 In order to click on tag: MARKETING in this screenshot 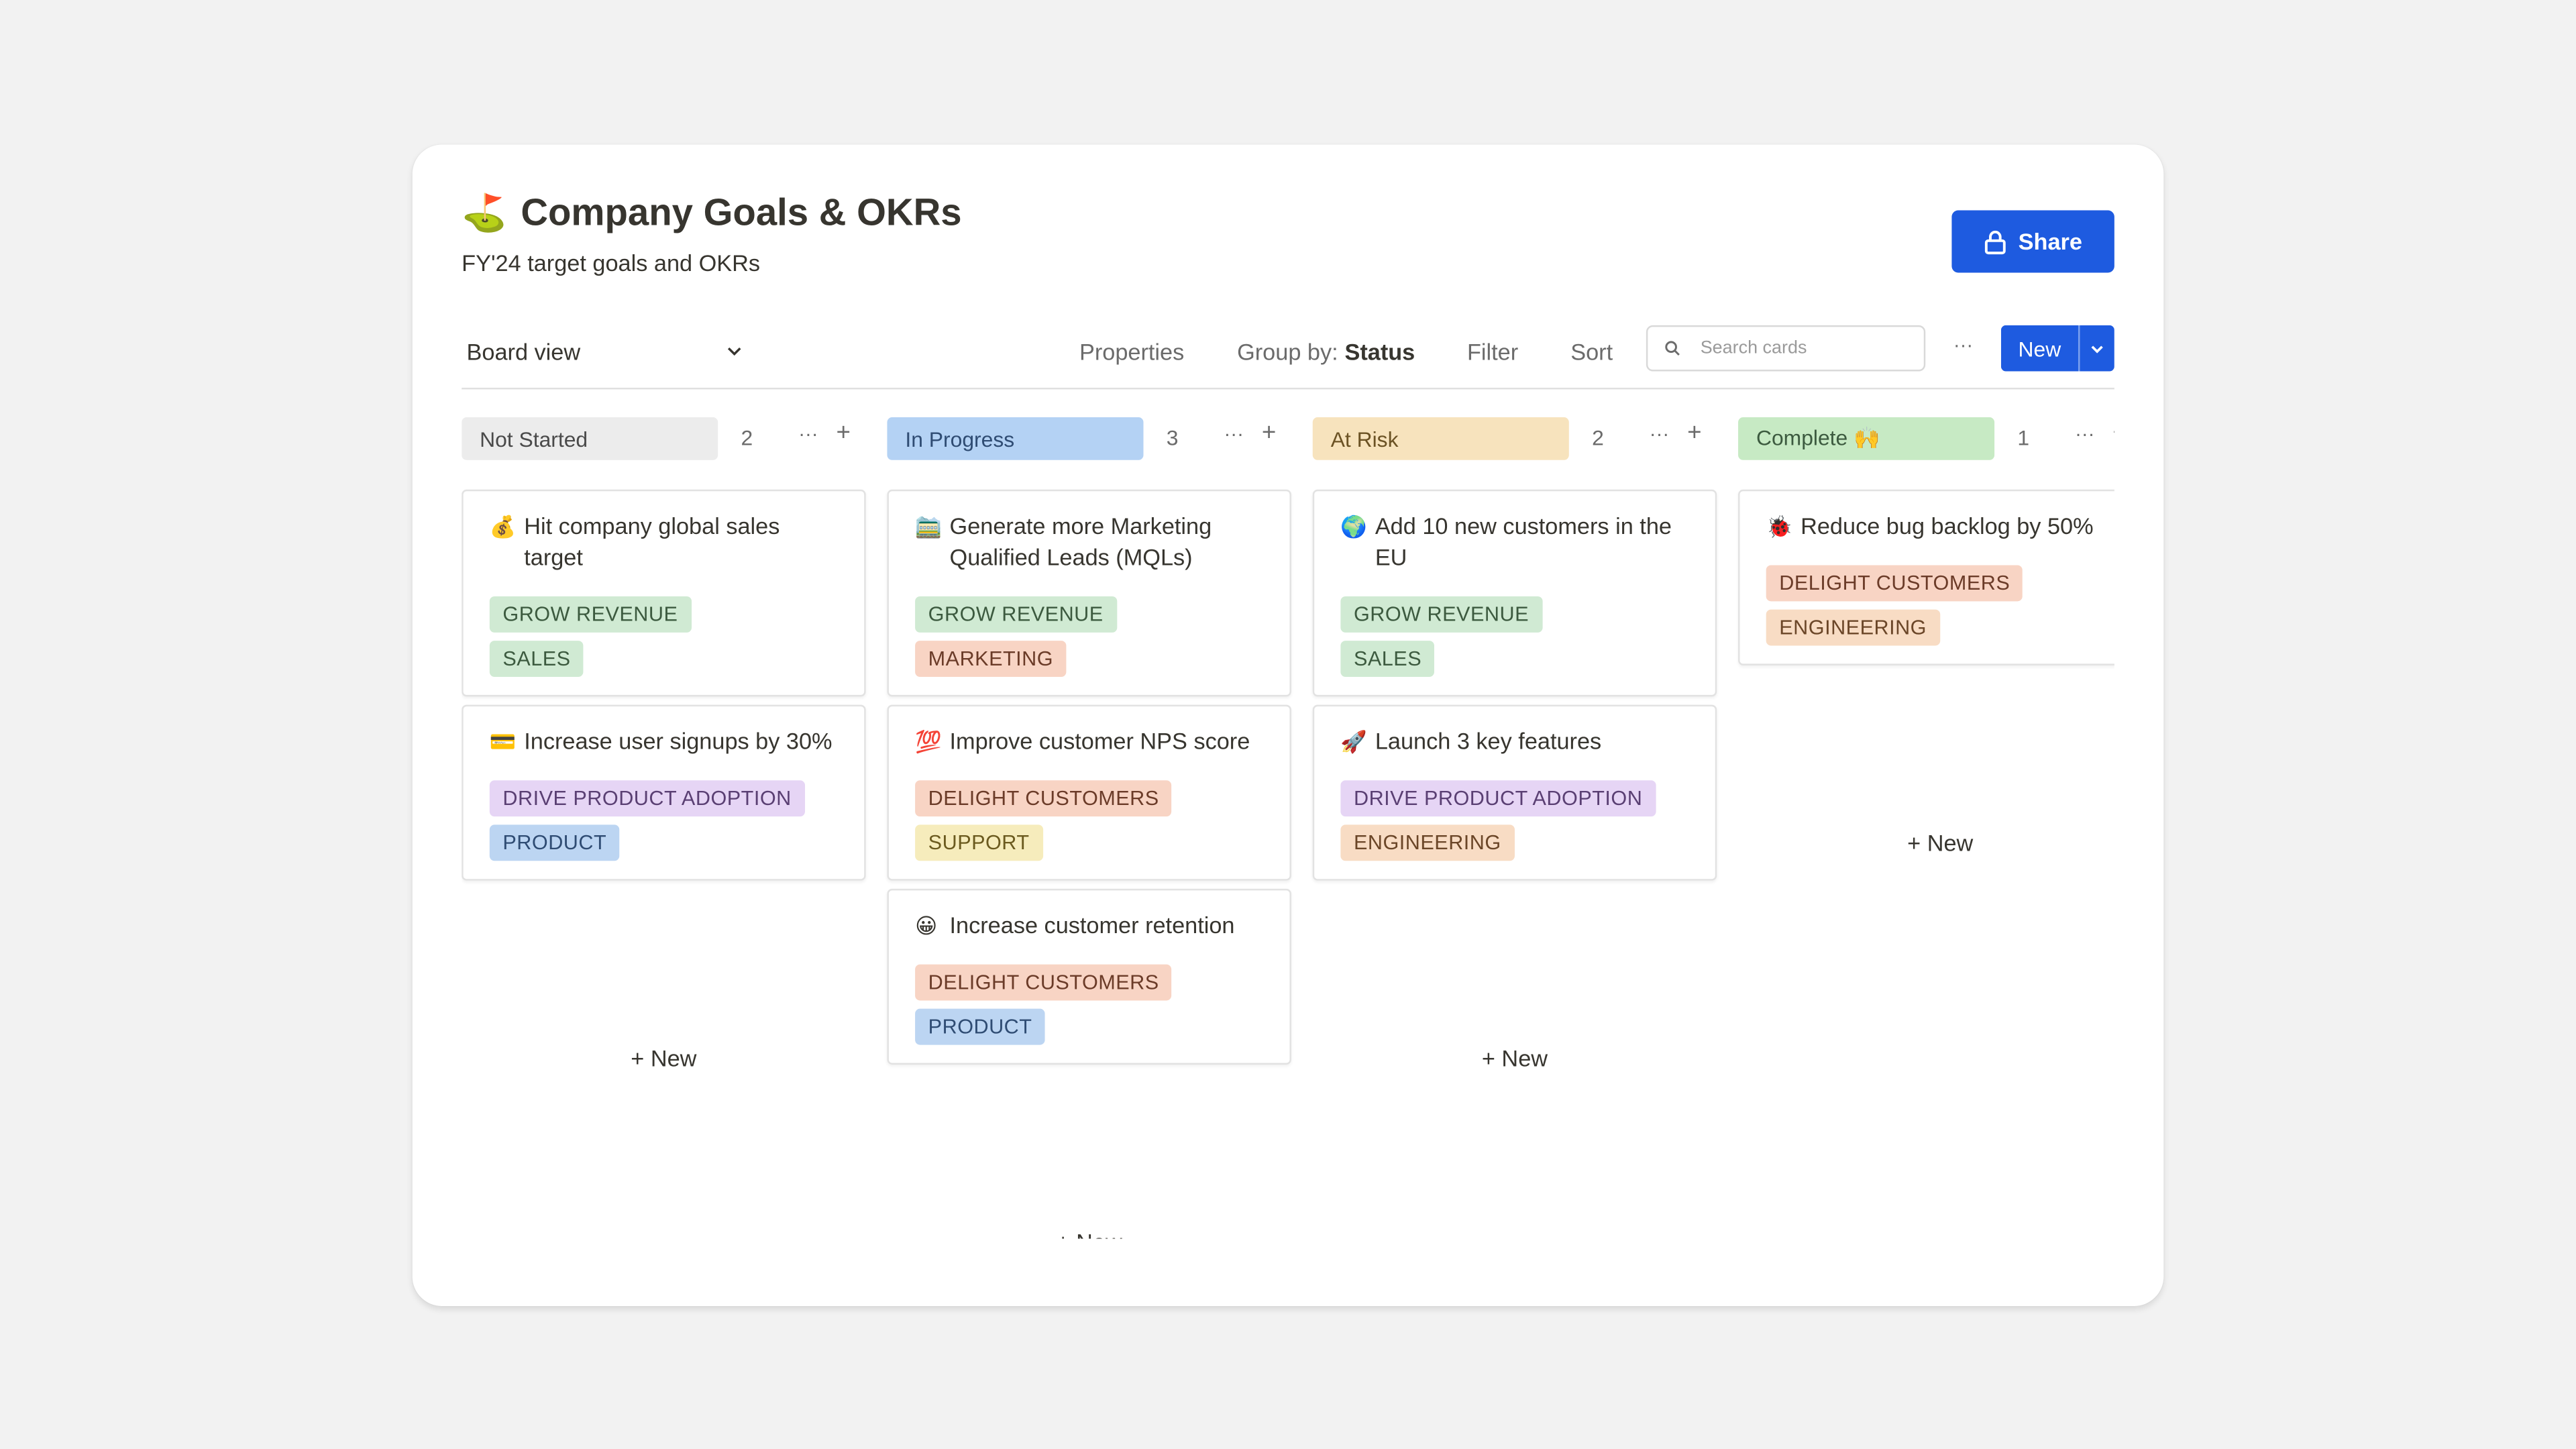, I will do `click(991, 659)`.